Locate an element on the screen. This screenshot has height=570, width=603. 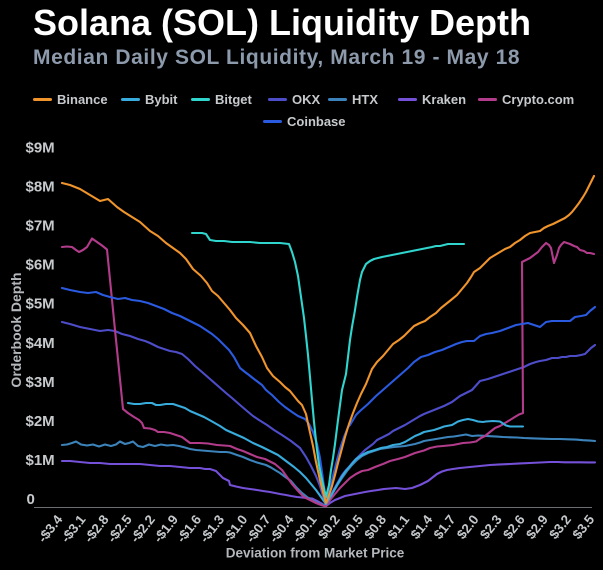
svg-text: $5M is located at coordinates (40, 304).